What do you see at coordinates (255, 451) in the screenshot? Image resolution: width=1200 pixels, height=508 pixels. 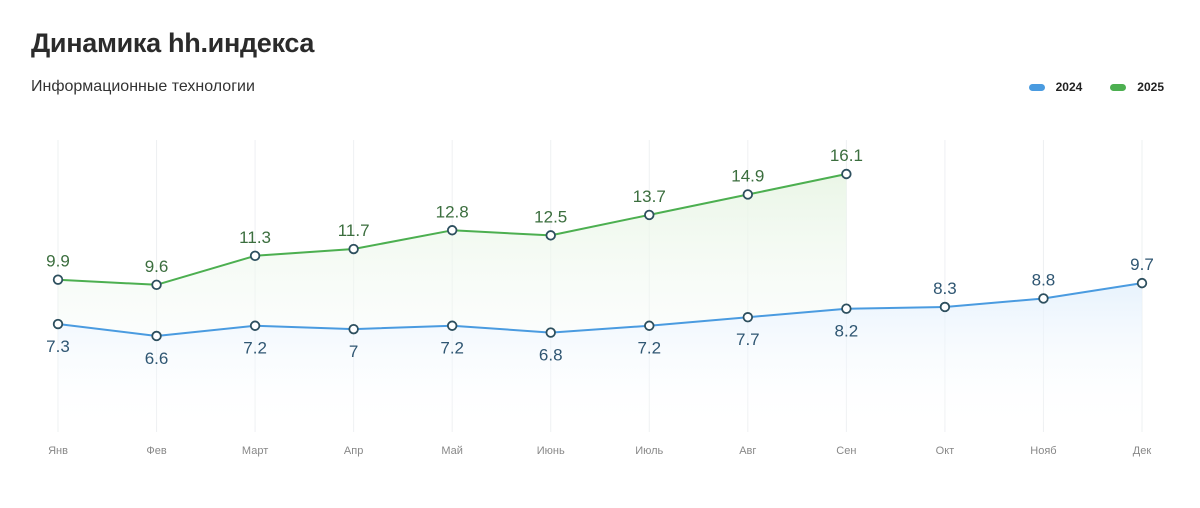 I see `x-tick-label: Март` at bounding box center [255, 451].